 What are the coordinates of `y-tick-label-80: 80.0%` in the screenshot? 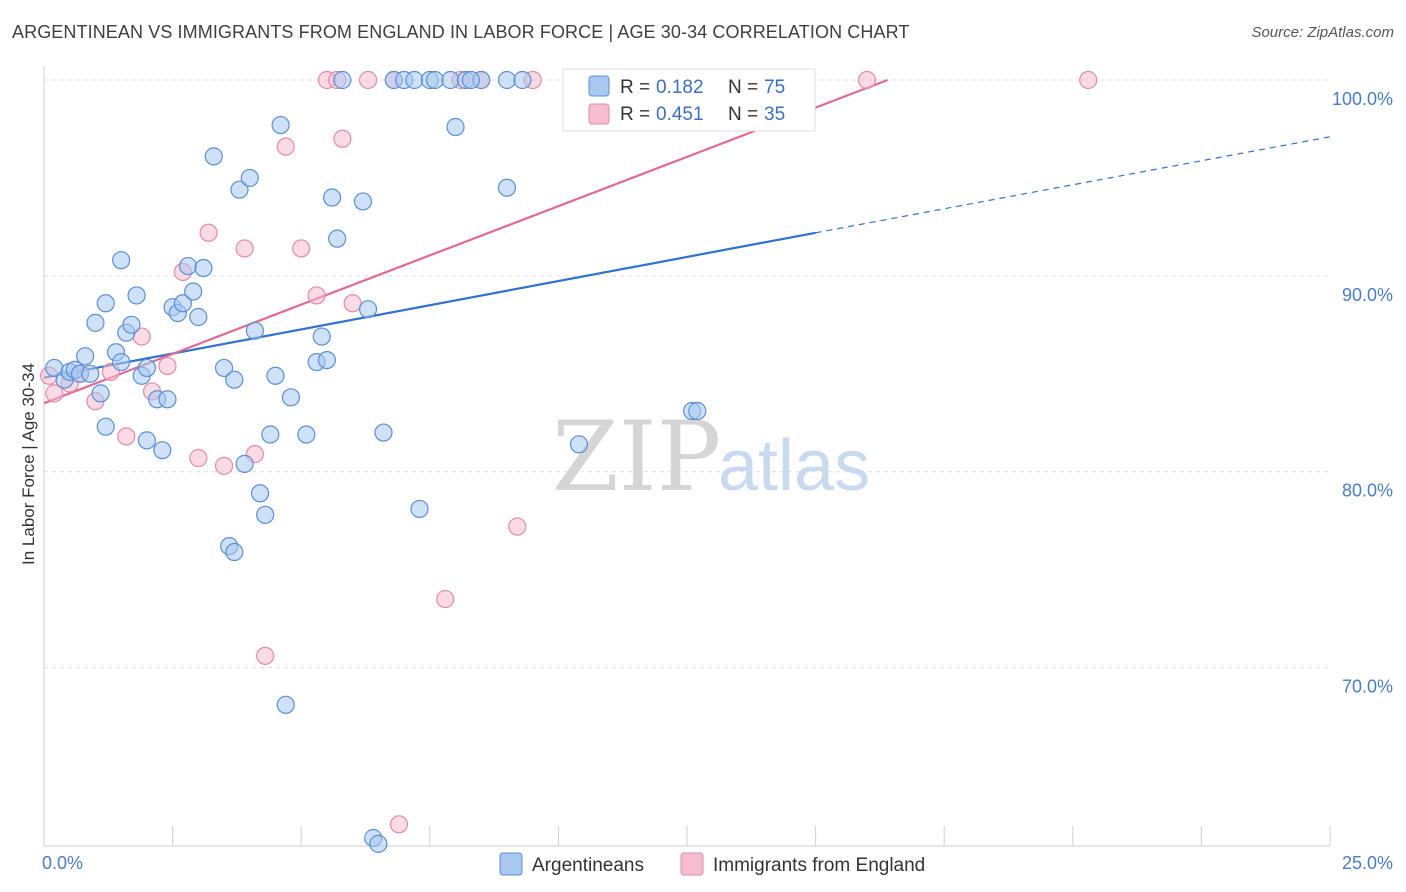 It's located at (1367, 491).